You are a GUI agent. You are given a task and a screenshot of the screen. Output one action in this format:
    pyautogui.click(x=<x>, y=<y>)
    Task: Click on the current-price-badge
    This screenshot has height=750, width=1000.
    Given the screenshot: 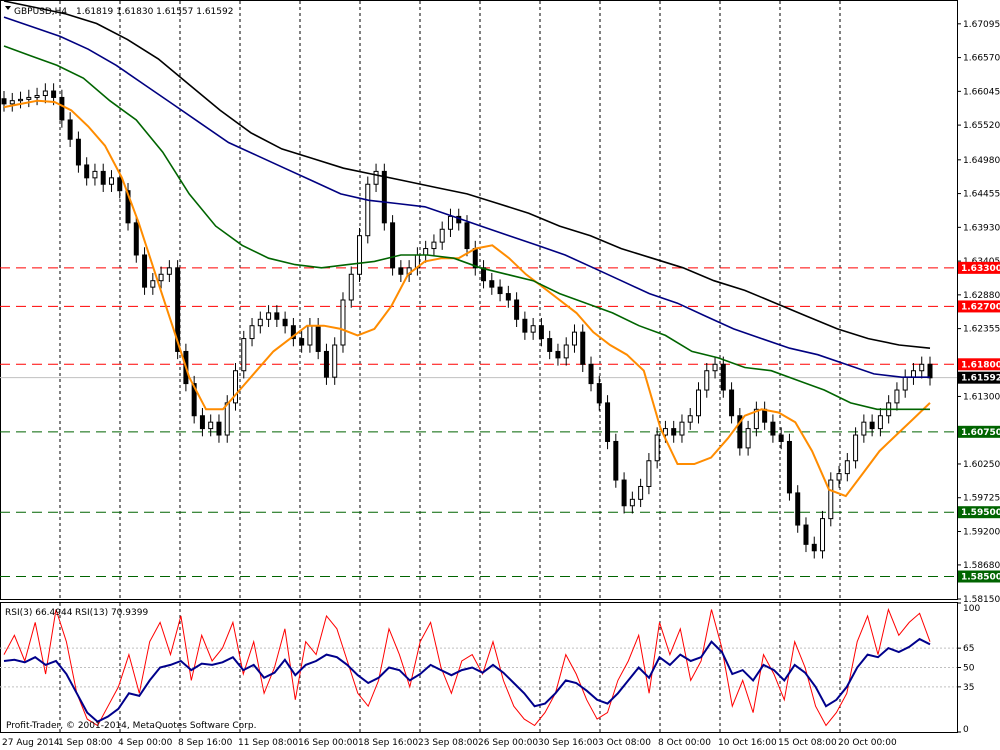 What is the action you would take?
    pyautogui.click(x=979, y=377)
    